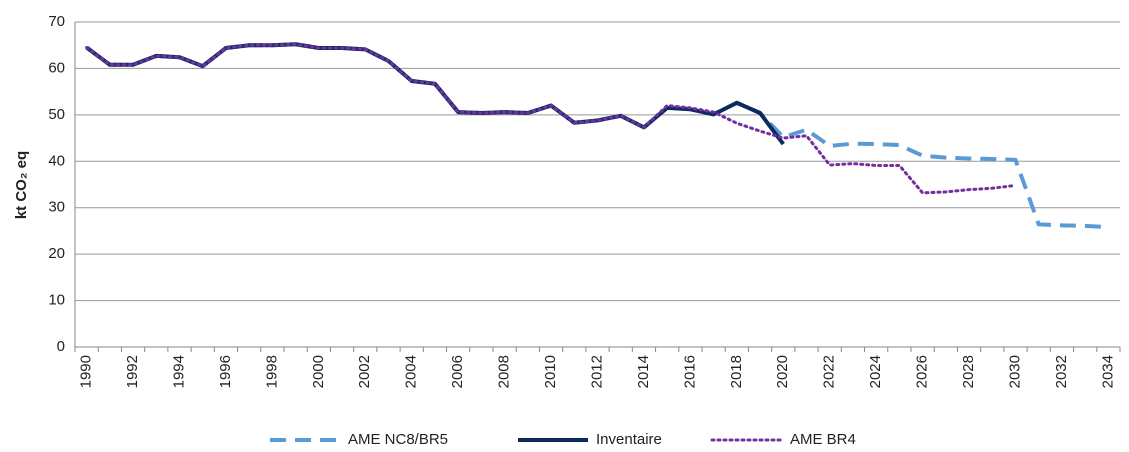 The width and height of the screenshot is (1129, 452). Describe the element at coordinates (56, 114) in the screenshot. I see `y-tick-label: 50` at that location.